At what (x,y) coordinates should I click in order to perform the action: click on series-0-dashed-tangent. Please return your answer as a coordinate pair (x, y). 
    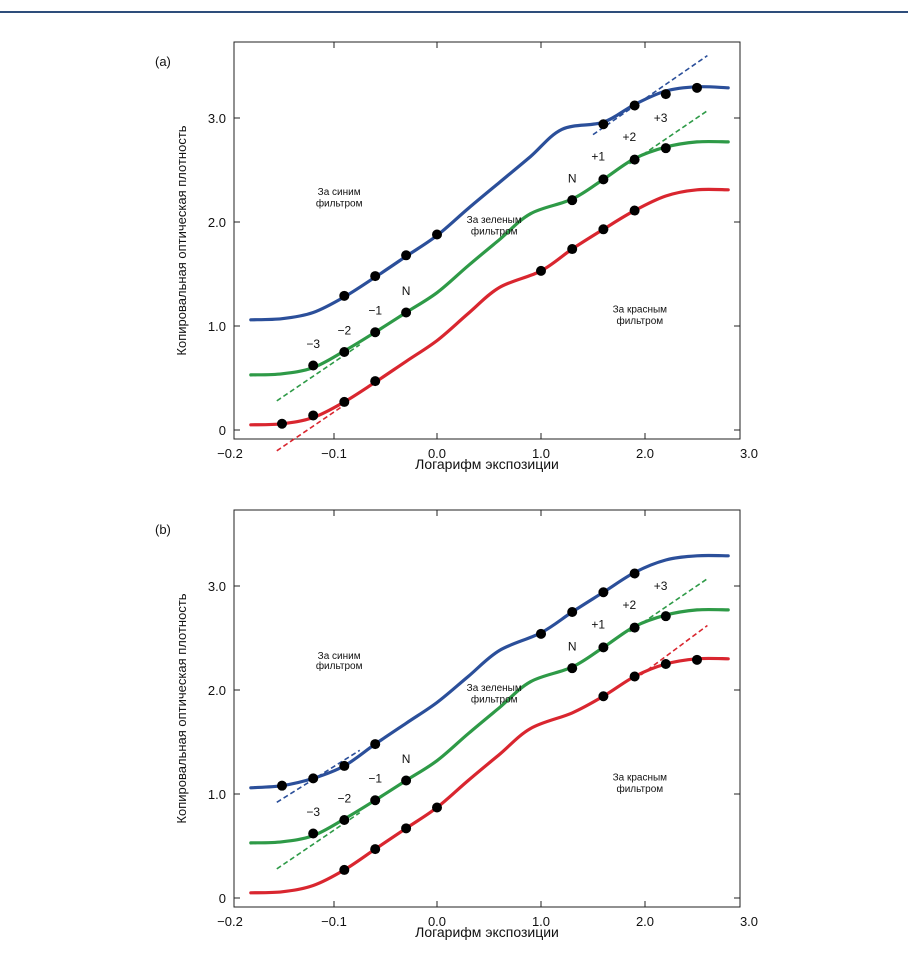
    Looking at the image, I should click on (650, 95).